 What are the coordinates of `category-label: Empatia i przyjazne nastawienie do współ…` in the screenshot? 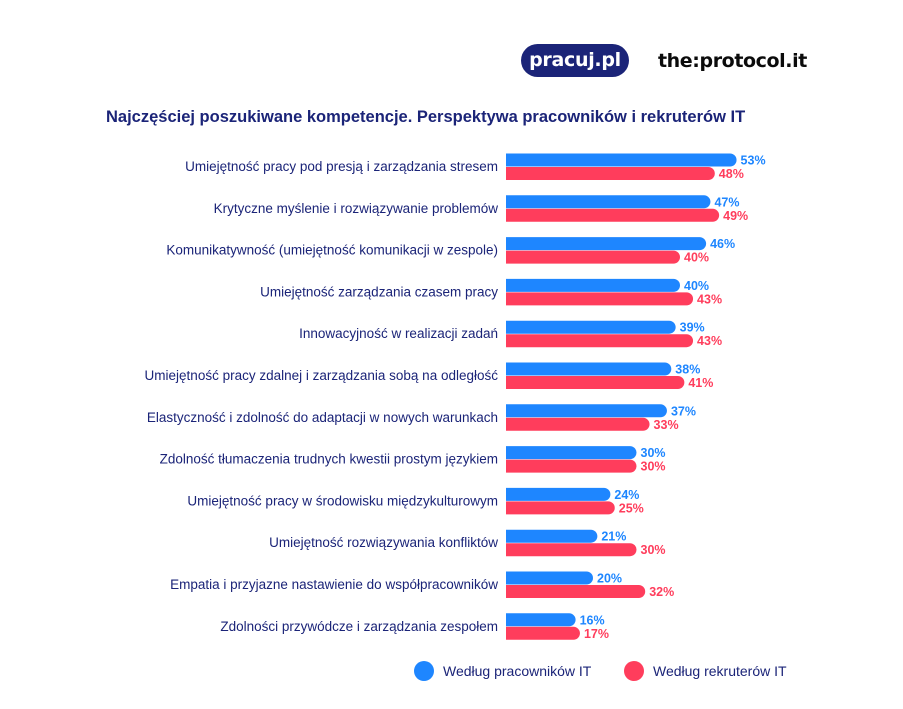 It's located at (334, 584).